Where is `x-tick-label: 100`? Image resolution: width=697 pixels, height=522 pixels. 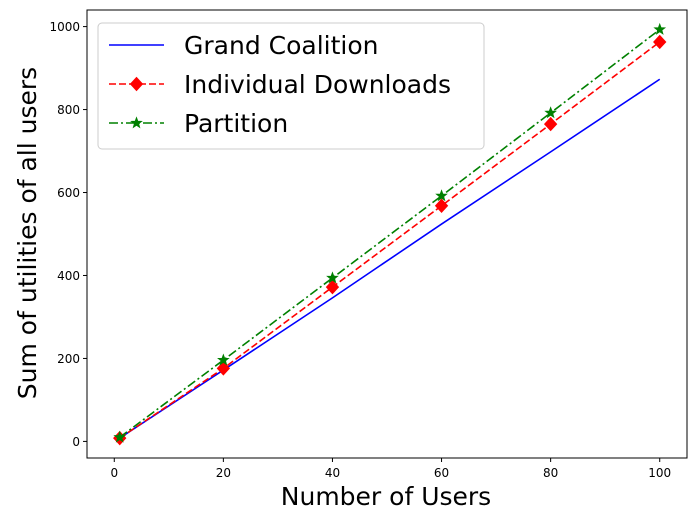
x-tick-label: 100 is located at coordinates (659, 473).